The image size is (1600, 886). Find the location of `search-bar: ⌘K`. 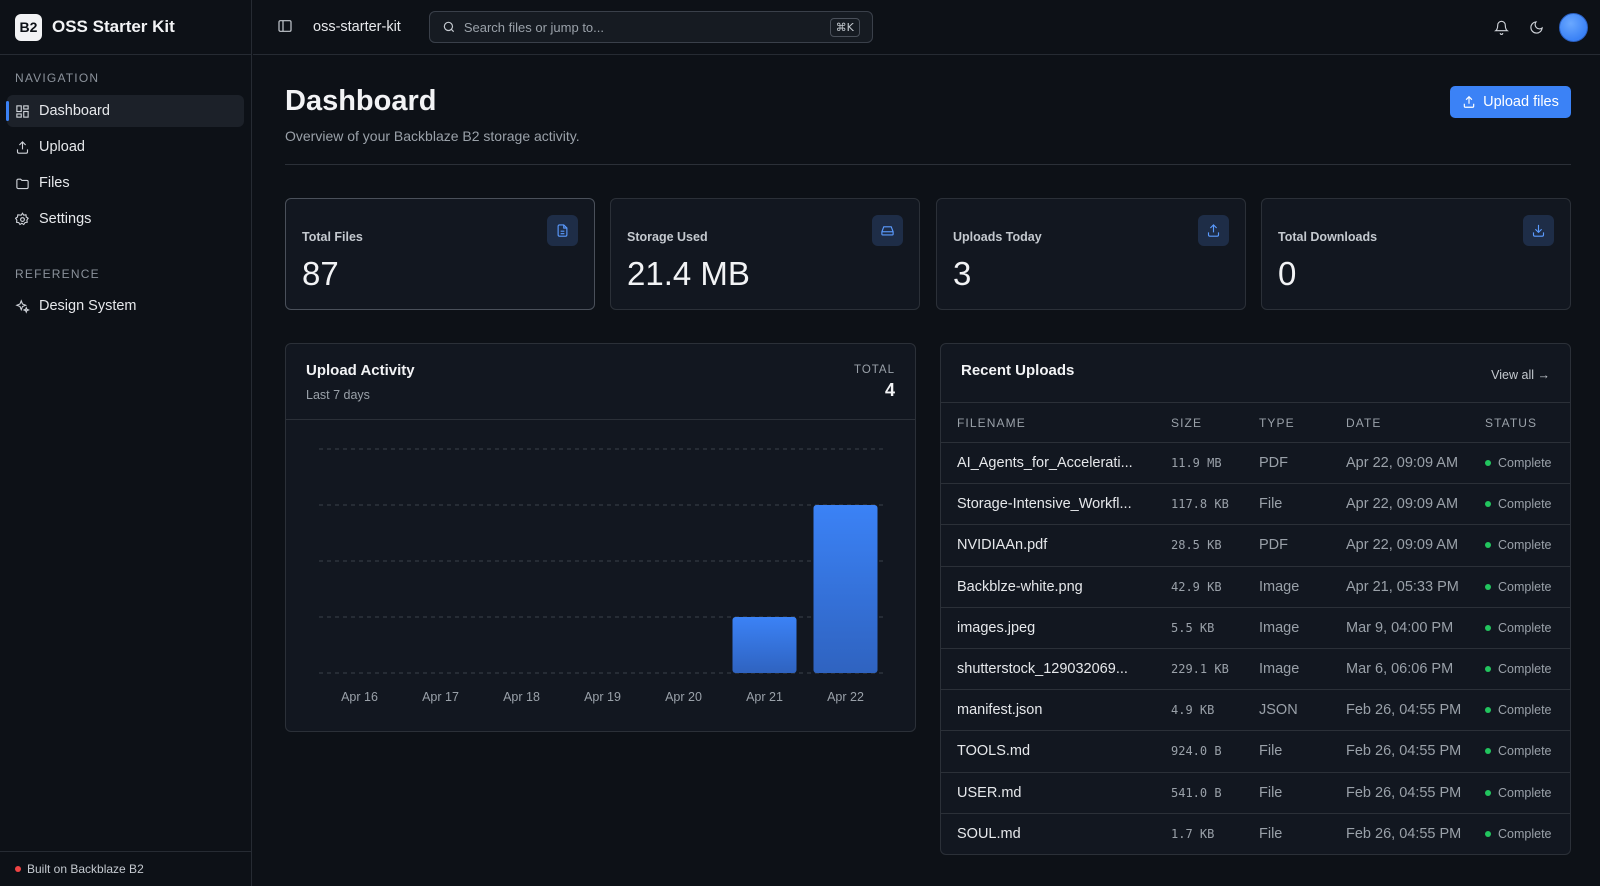

search-bar: ⌘K is located at coordinates (650, 27).